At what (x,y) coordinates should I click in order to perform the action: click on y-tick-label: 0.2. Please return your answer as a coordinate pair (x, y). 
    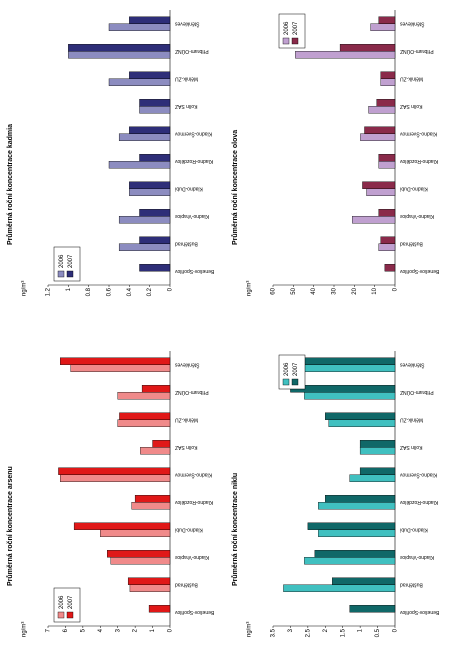
    Looking at the image, I should click on (150, 291).